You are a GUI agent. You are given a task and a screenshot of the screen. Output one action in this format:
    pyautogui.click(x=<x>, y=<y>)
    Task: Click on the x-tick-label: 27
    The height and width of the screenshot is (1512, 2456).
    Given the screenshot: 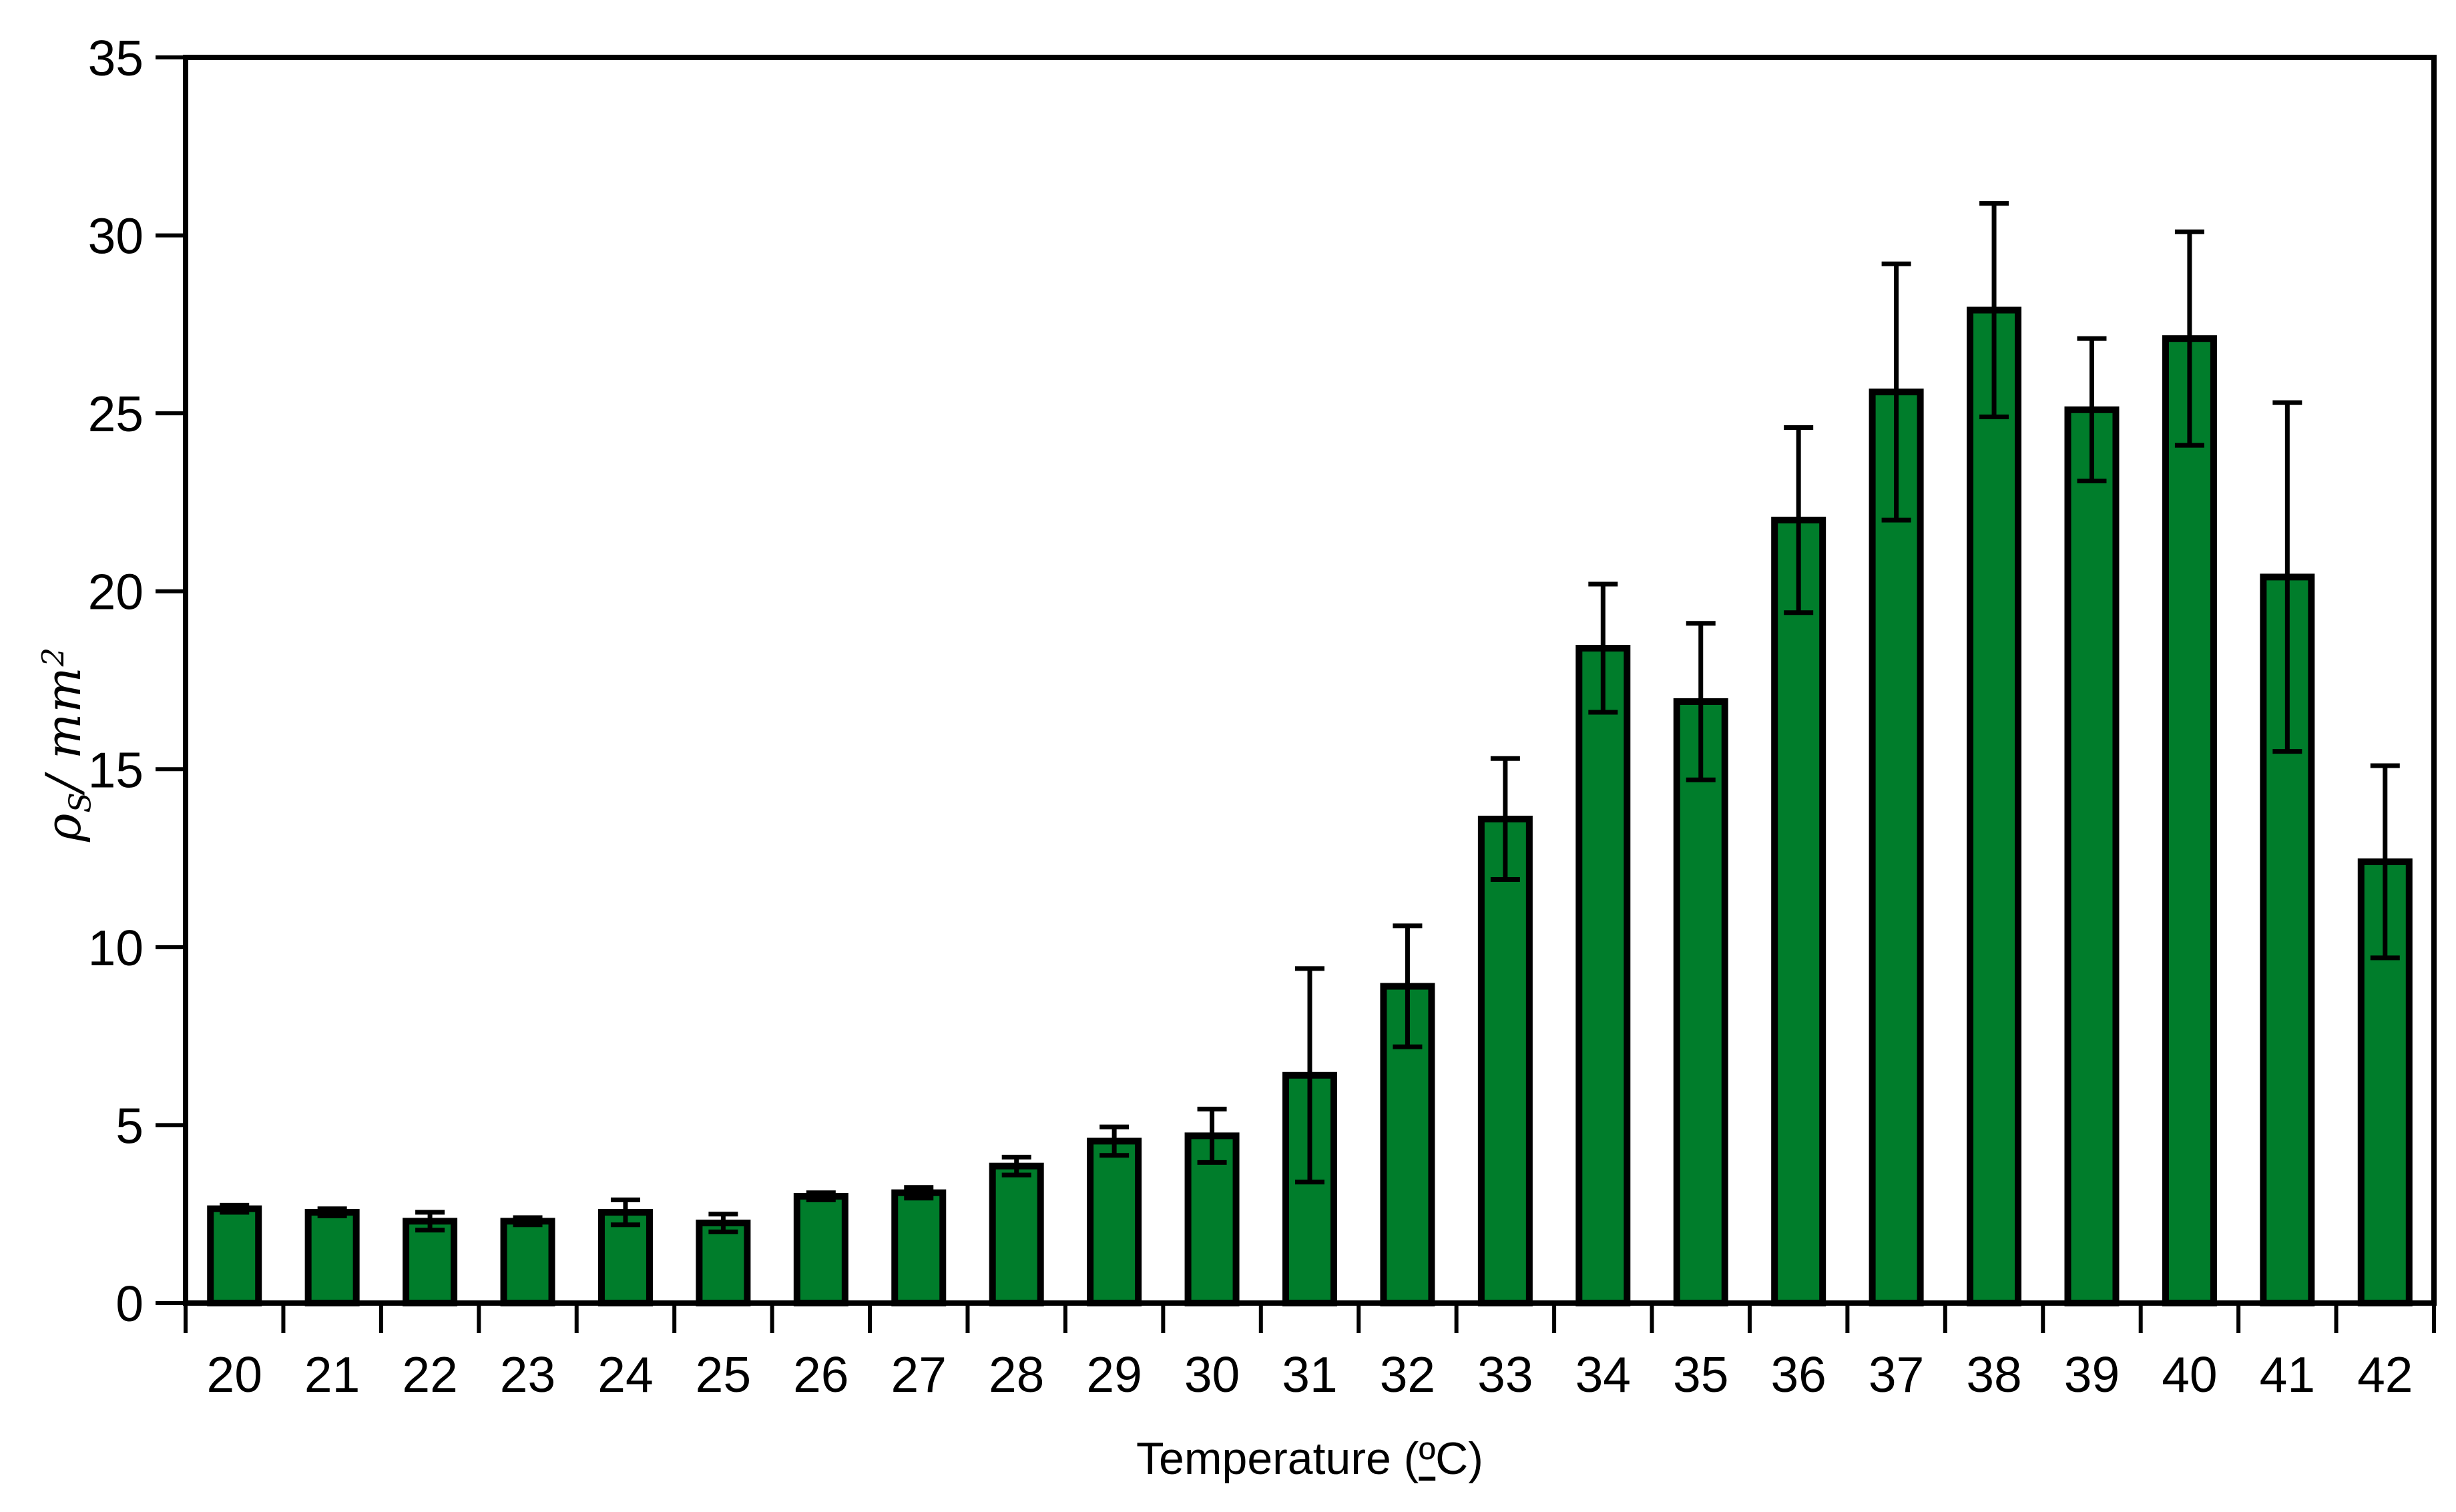 What is the action you would take?
    pyautogui.click(x=919, y=1375)
    